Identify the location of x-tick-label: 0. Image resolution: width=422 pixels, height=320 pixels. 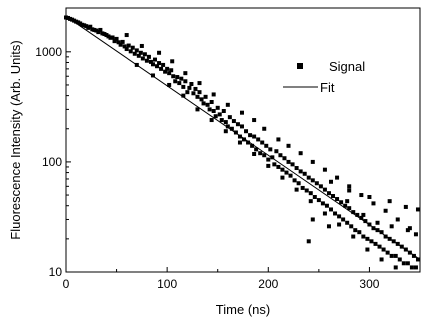
(66, 284).